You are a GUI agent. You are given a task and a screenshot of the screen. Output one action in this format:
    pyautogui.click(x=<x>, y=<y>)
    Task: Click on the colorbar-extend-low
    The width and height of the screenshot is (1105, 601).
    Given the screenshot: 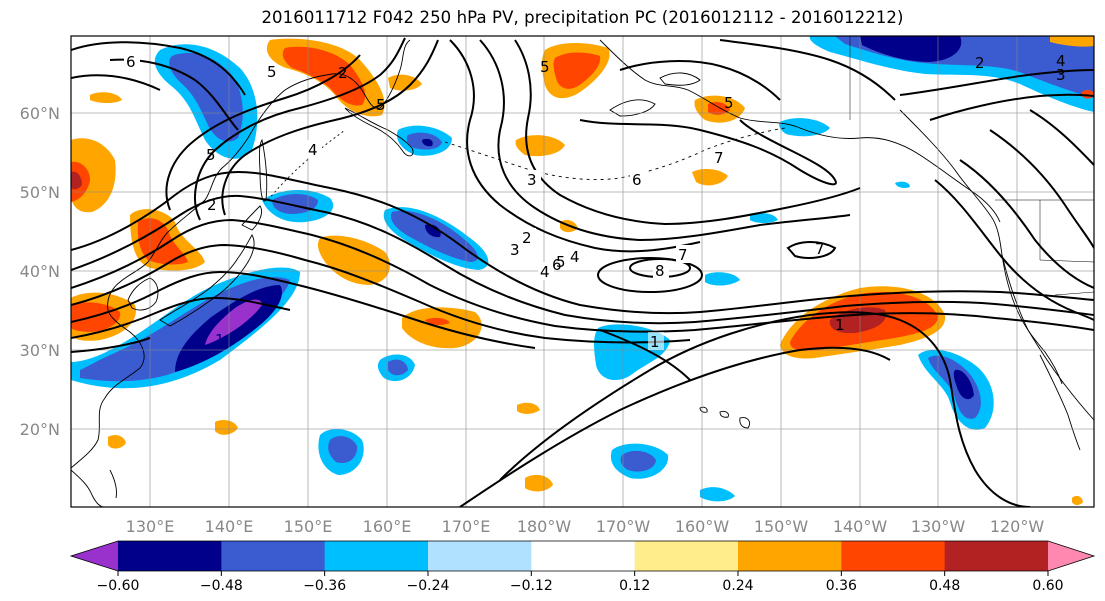 What is the action you would take?
    pyautogui.click(x=94, y=556)
    